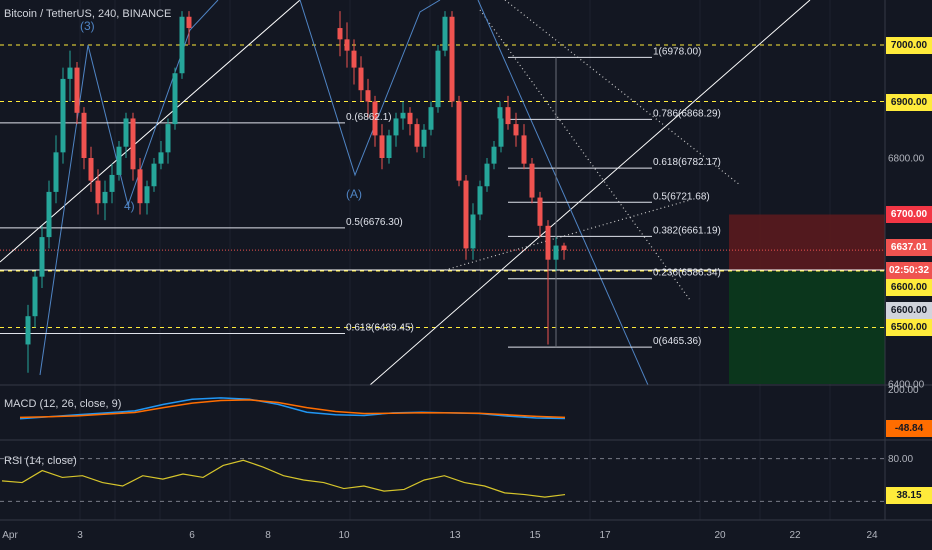 This screenshot has height=550, width=932. I want to click on time-tick-label: 22, so click(795, 535).